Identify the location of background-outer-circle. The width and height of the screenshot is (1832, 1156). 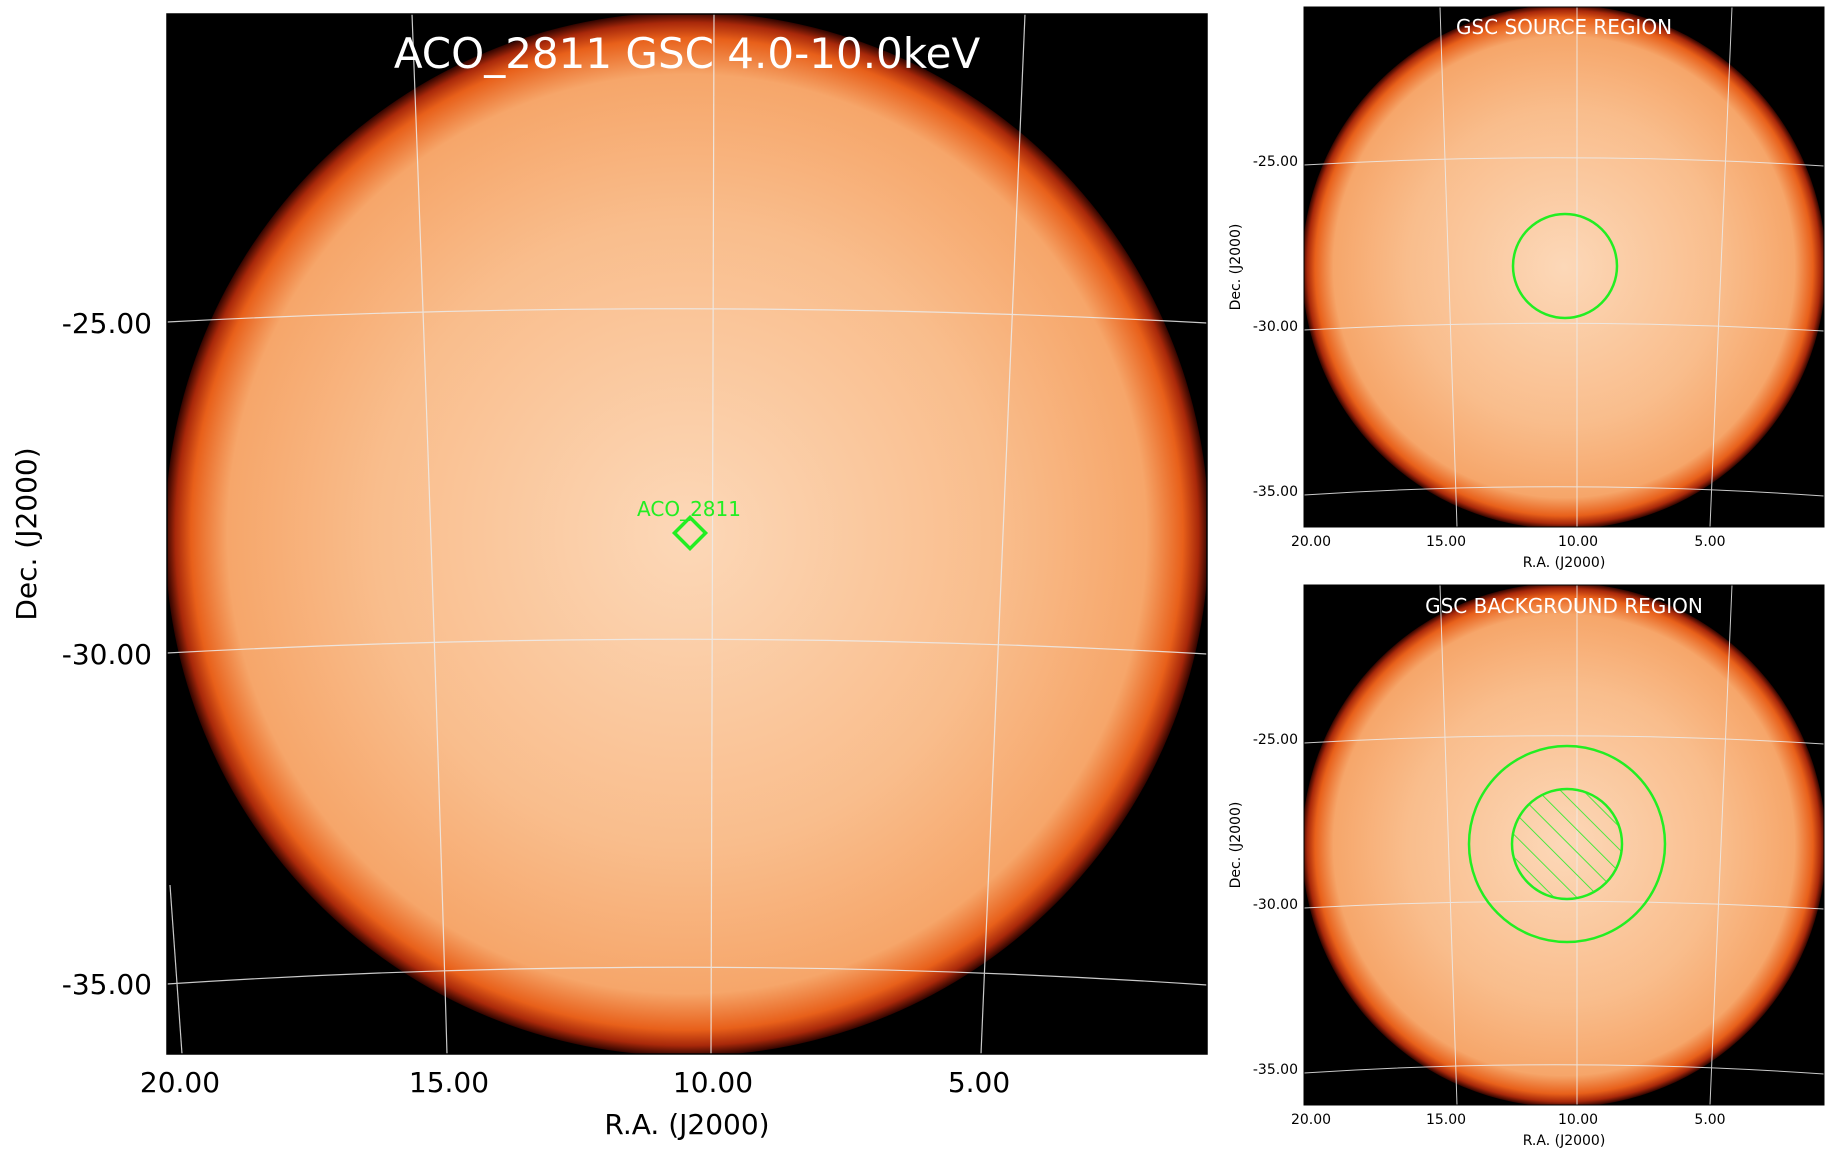
(1567, 844).